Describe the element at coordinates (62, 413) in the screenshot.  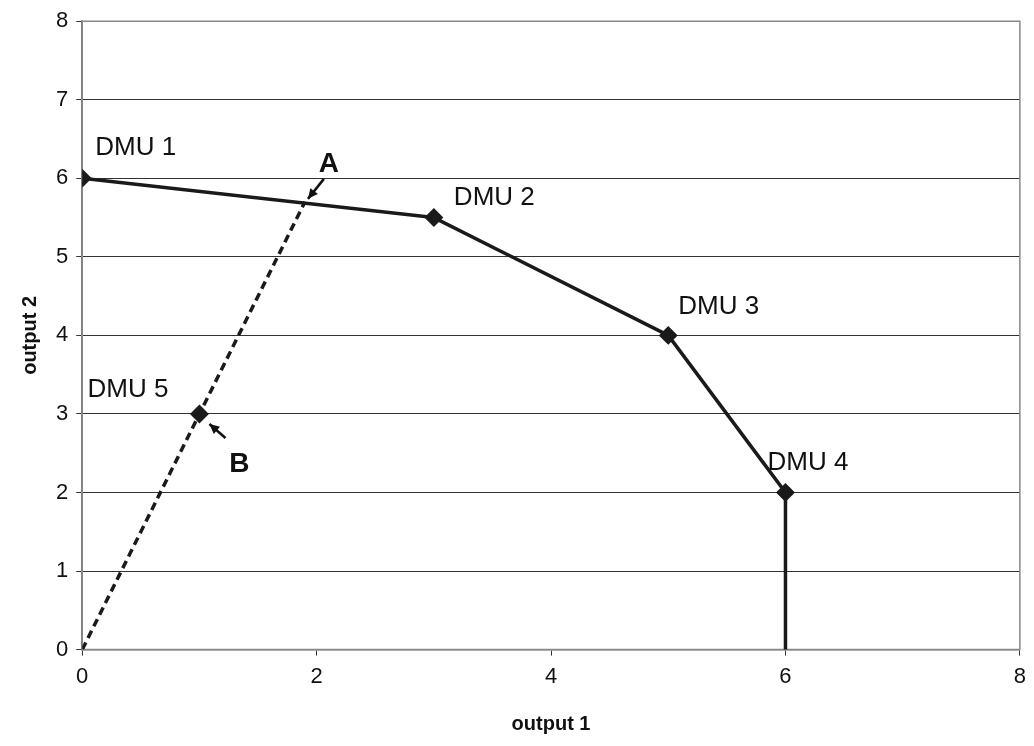
I see `y-tick-label: 3` at that location.